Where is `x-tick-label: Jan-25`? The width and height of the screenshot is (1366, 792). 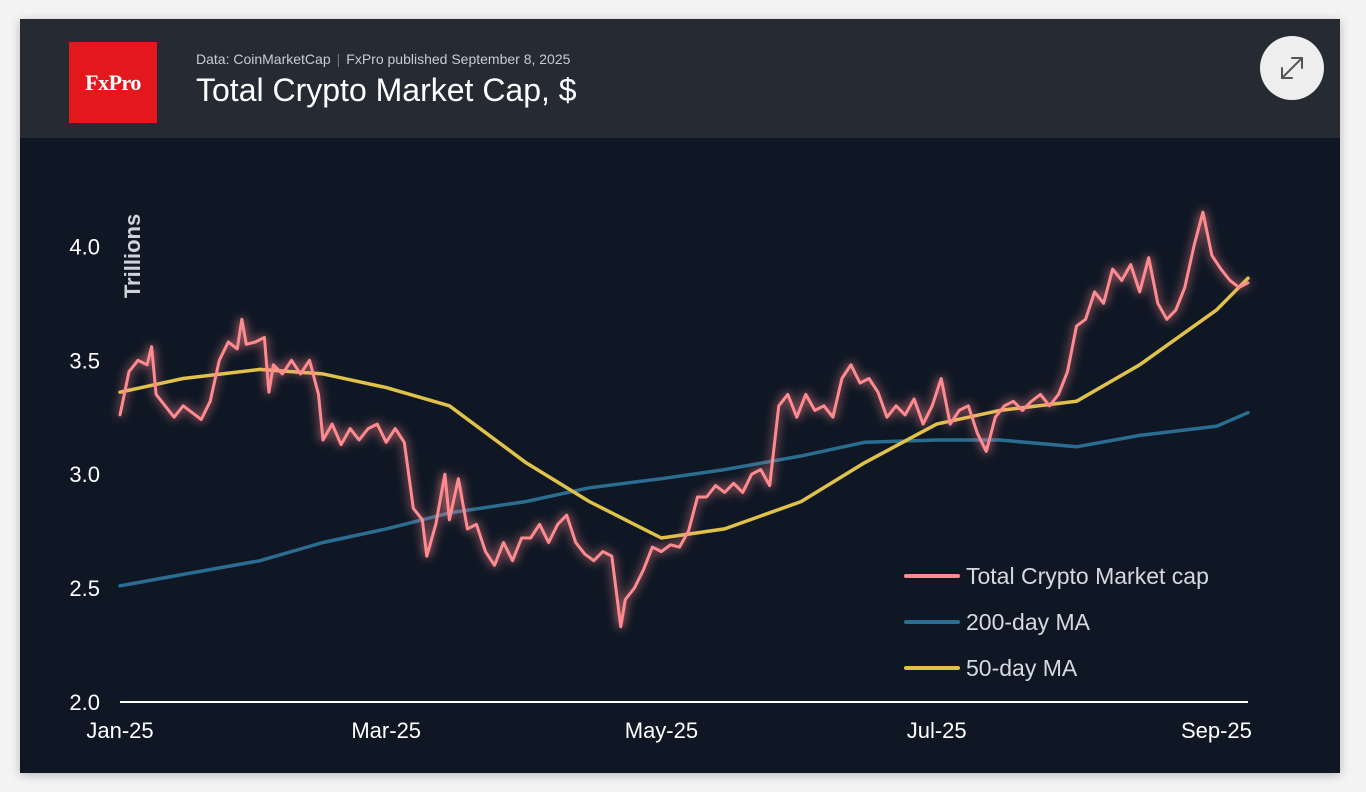 x-tick-label: Jan-25 is located at coordinates (119, 730).